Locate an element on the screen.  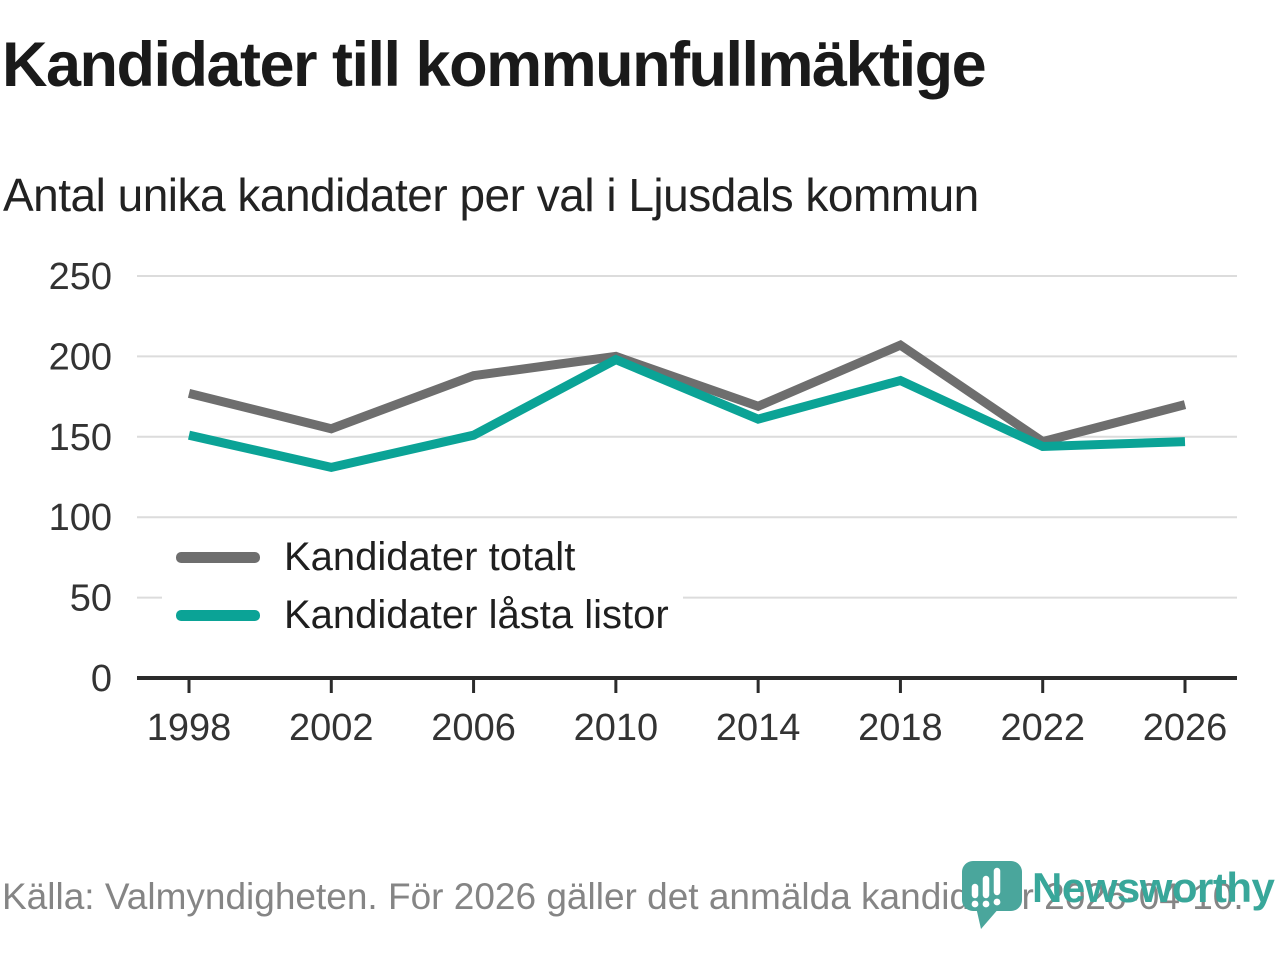
newsworthy-pin-icon is located at coordinates (992, 895).